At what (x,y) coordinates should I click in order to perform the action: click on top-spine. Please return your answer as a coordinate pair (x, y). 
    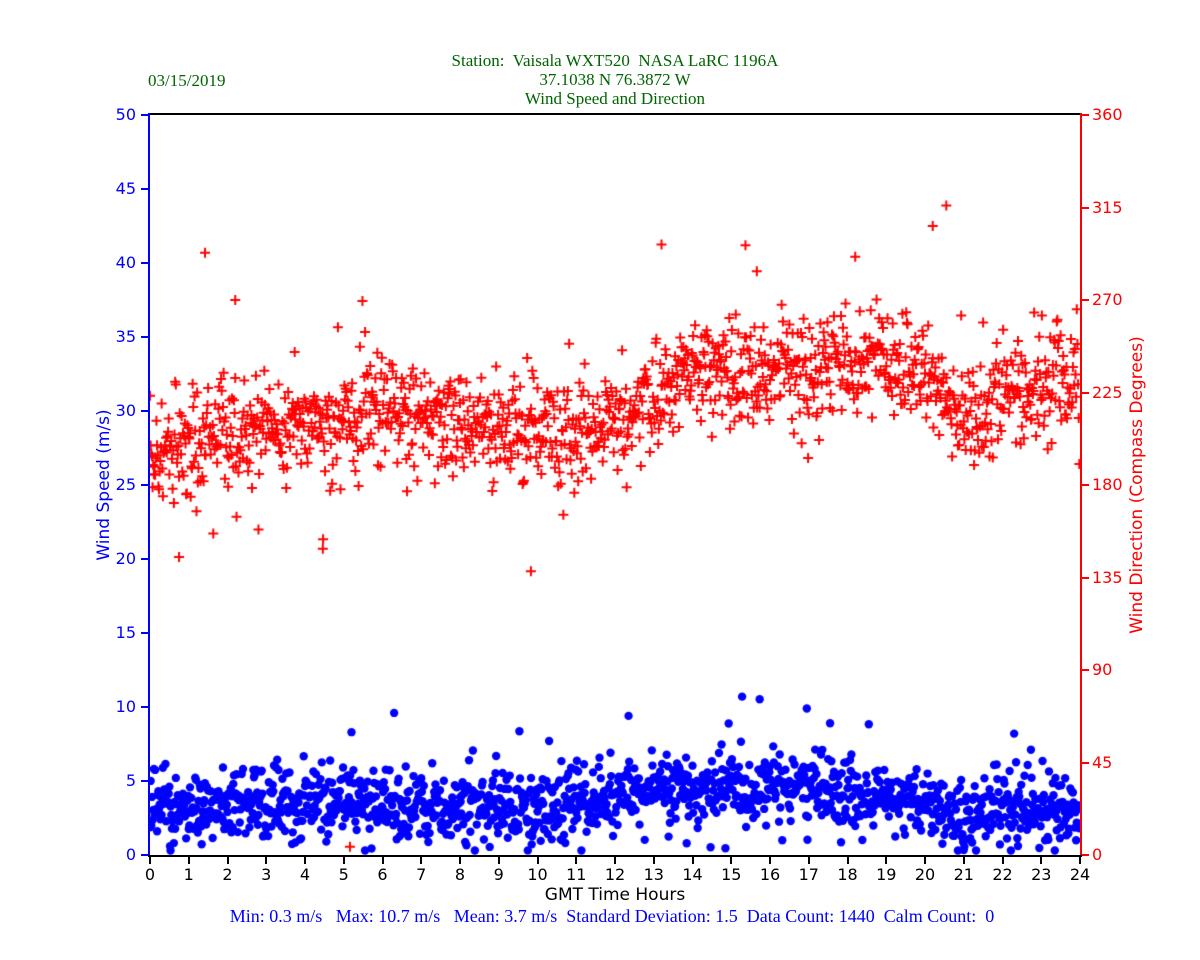
    Looking at the image, I should click on (615, 114).